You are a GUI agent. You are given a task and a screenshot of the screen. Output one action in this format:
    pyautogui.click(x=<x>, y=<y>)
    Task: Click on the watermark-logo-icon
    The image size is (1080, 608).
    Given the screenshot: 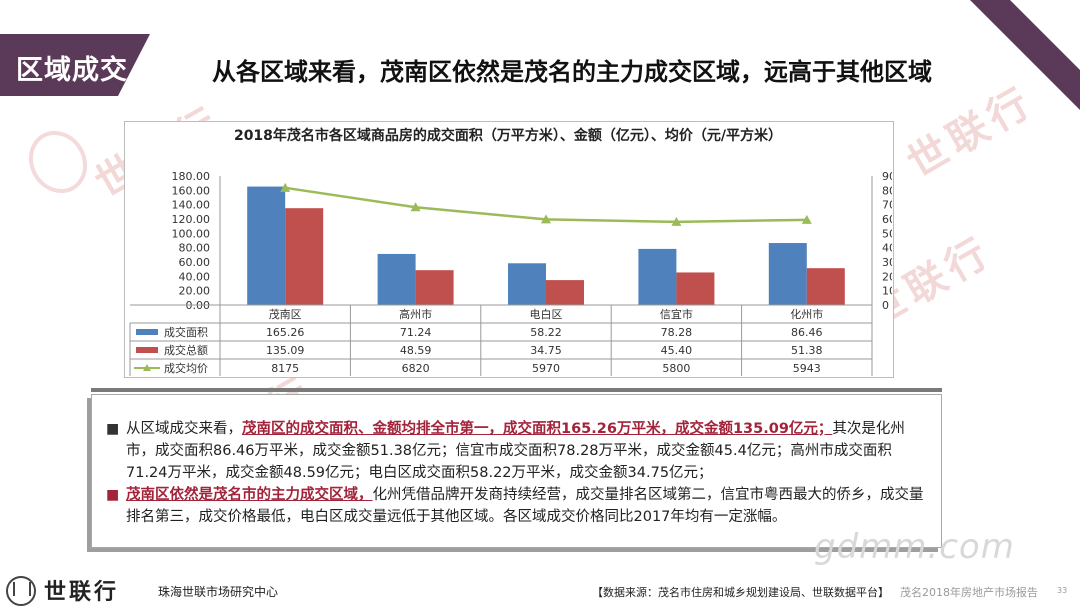 What is the action you would take?
    pyautogui.click(x=58, y=162)
    